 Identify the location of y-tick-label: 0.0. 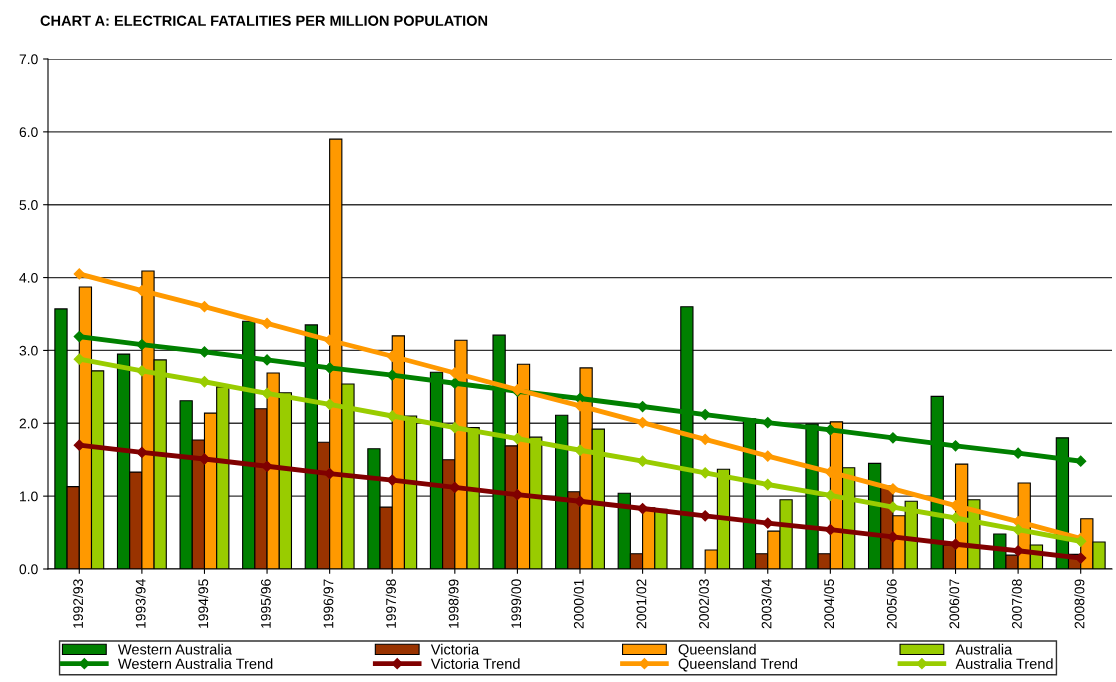
(28, 569).